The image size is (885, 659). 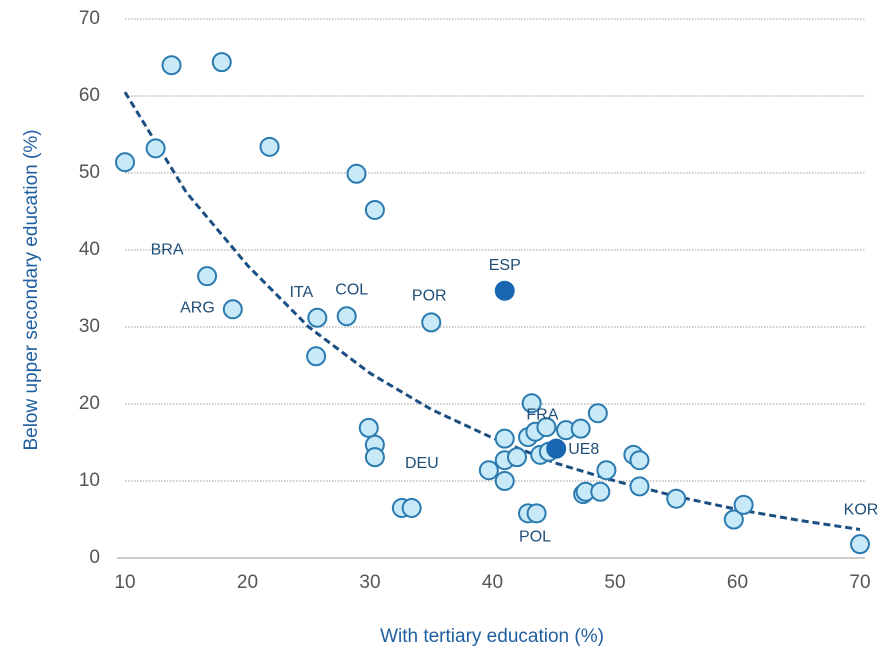 I want to click on point-label: FRA, so click(x=542, y=414).